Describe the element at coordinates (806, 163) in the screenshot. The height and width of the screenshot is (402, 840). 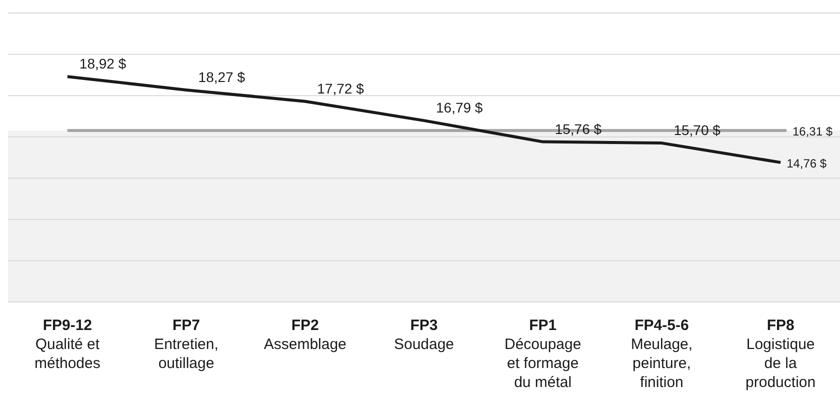
I see `data-label: 14,76 $` at that location.